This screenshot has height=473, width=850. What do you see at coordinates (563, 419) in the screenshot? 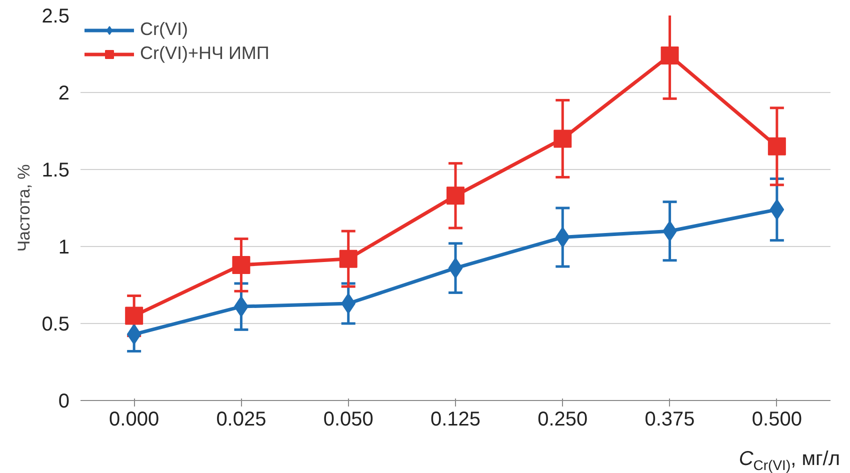
I see `x-tick-label: 0.250` at bounding box center [563, 419].